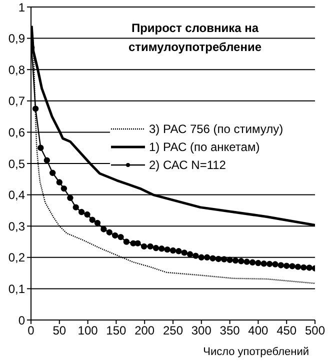 Image resolution: width=330 pixels, height=361 pixels. What do you see at coordinates (31, 331) in the screenshot?
I see `x-tick-label: 0` at bounding box center [31, 331].